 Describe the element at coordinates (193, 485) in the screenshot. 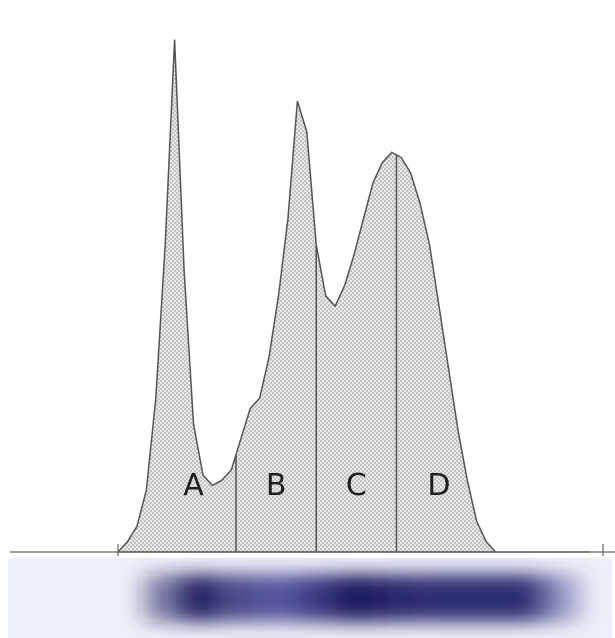

I see `segment-label: A` at that location.